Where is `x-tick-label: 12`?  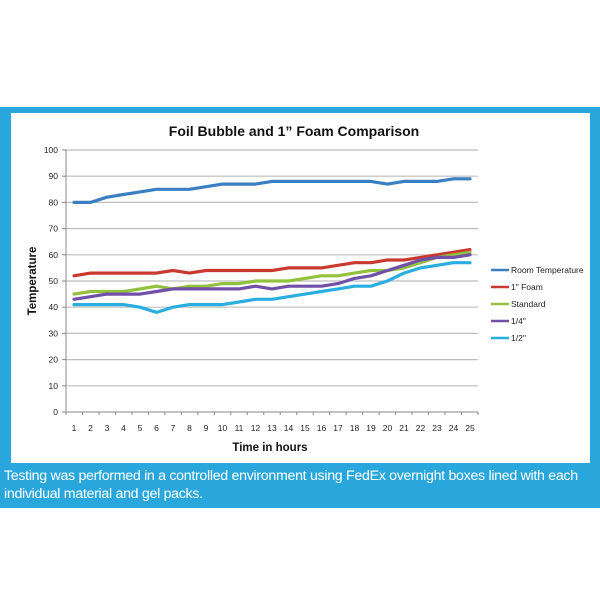
x-tick-label: 12 is located at coordinates (256, 428).